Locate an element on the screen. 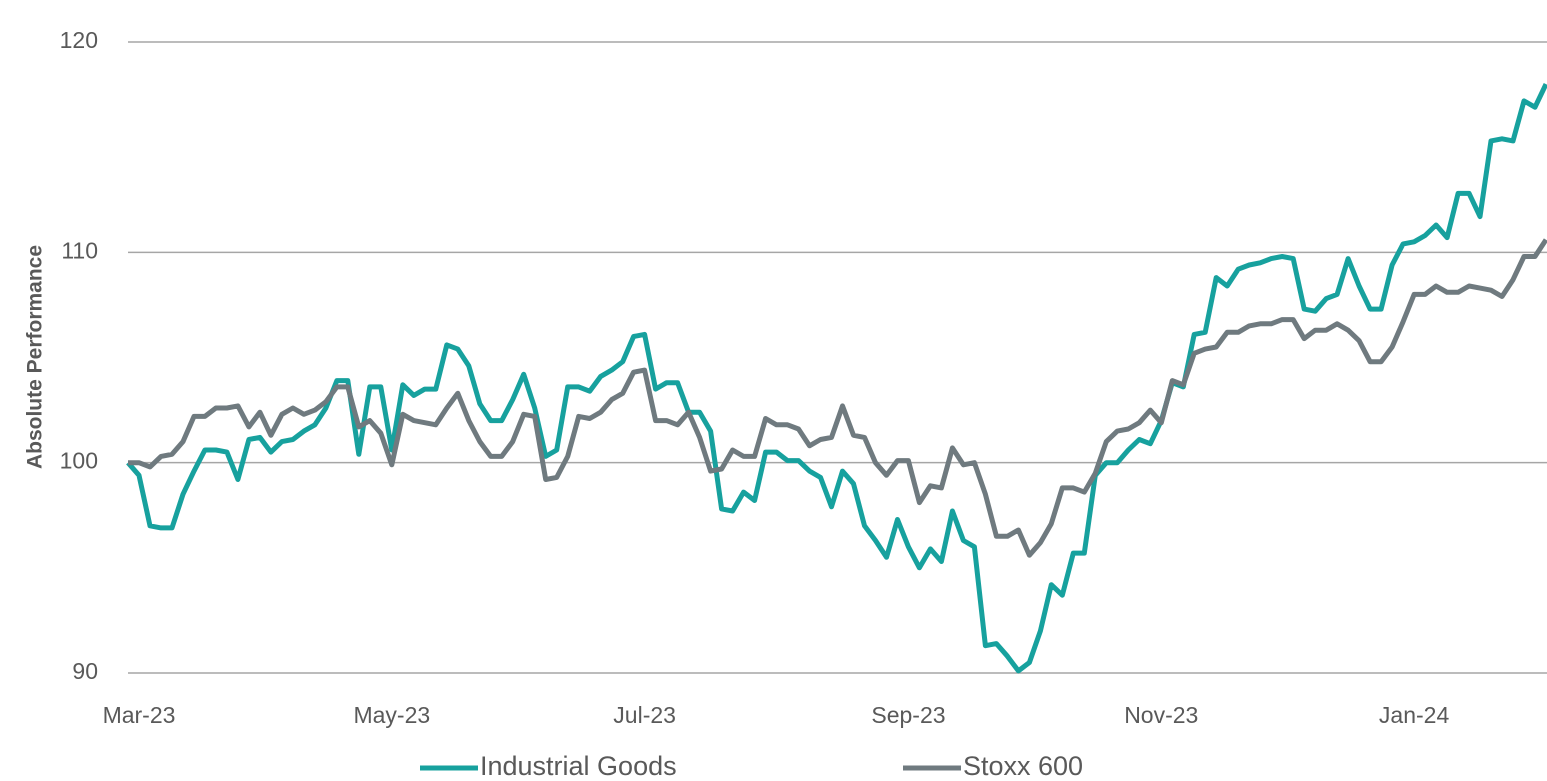 This screenshot has width=1547, height=781. y-tick-label: 100 is located at coordinates (79, 461).